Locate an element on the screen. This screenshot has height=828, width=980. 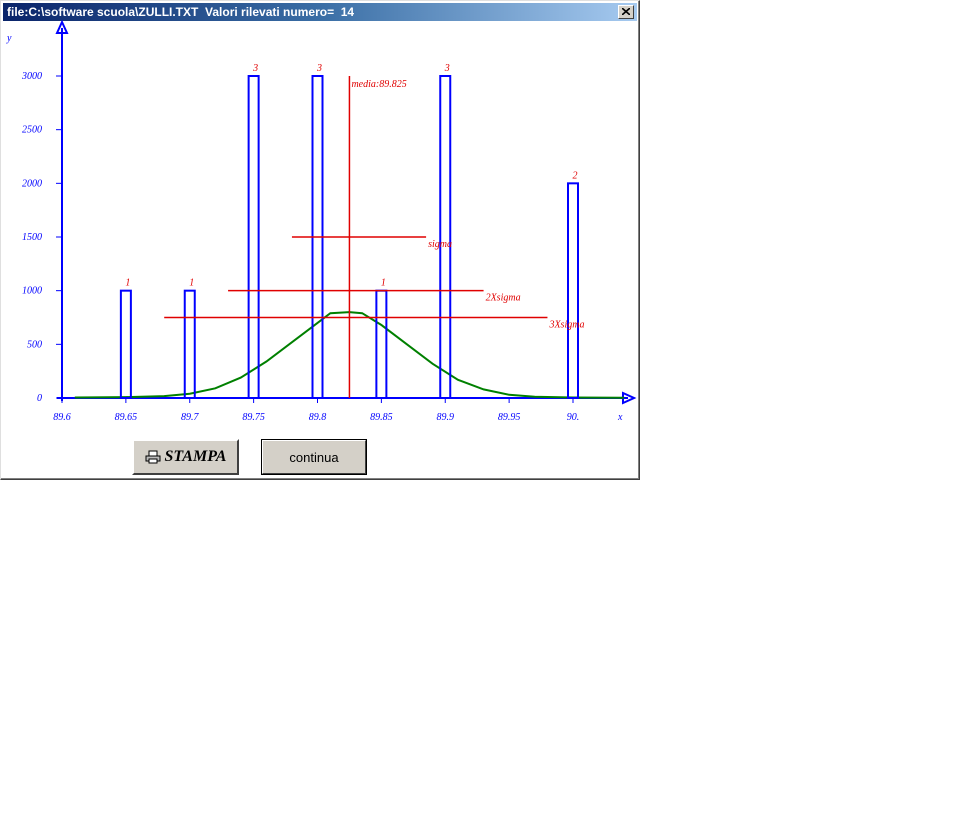
y-tick-label: 2500 is located at coordinates (32, 130).